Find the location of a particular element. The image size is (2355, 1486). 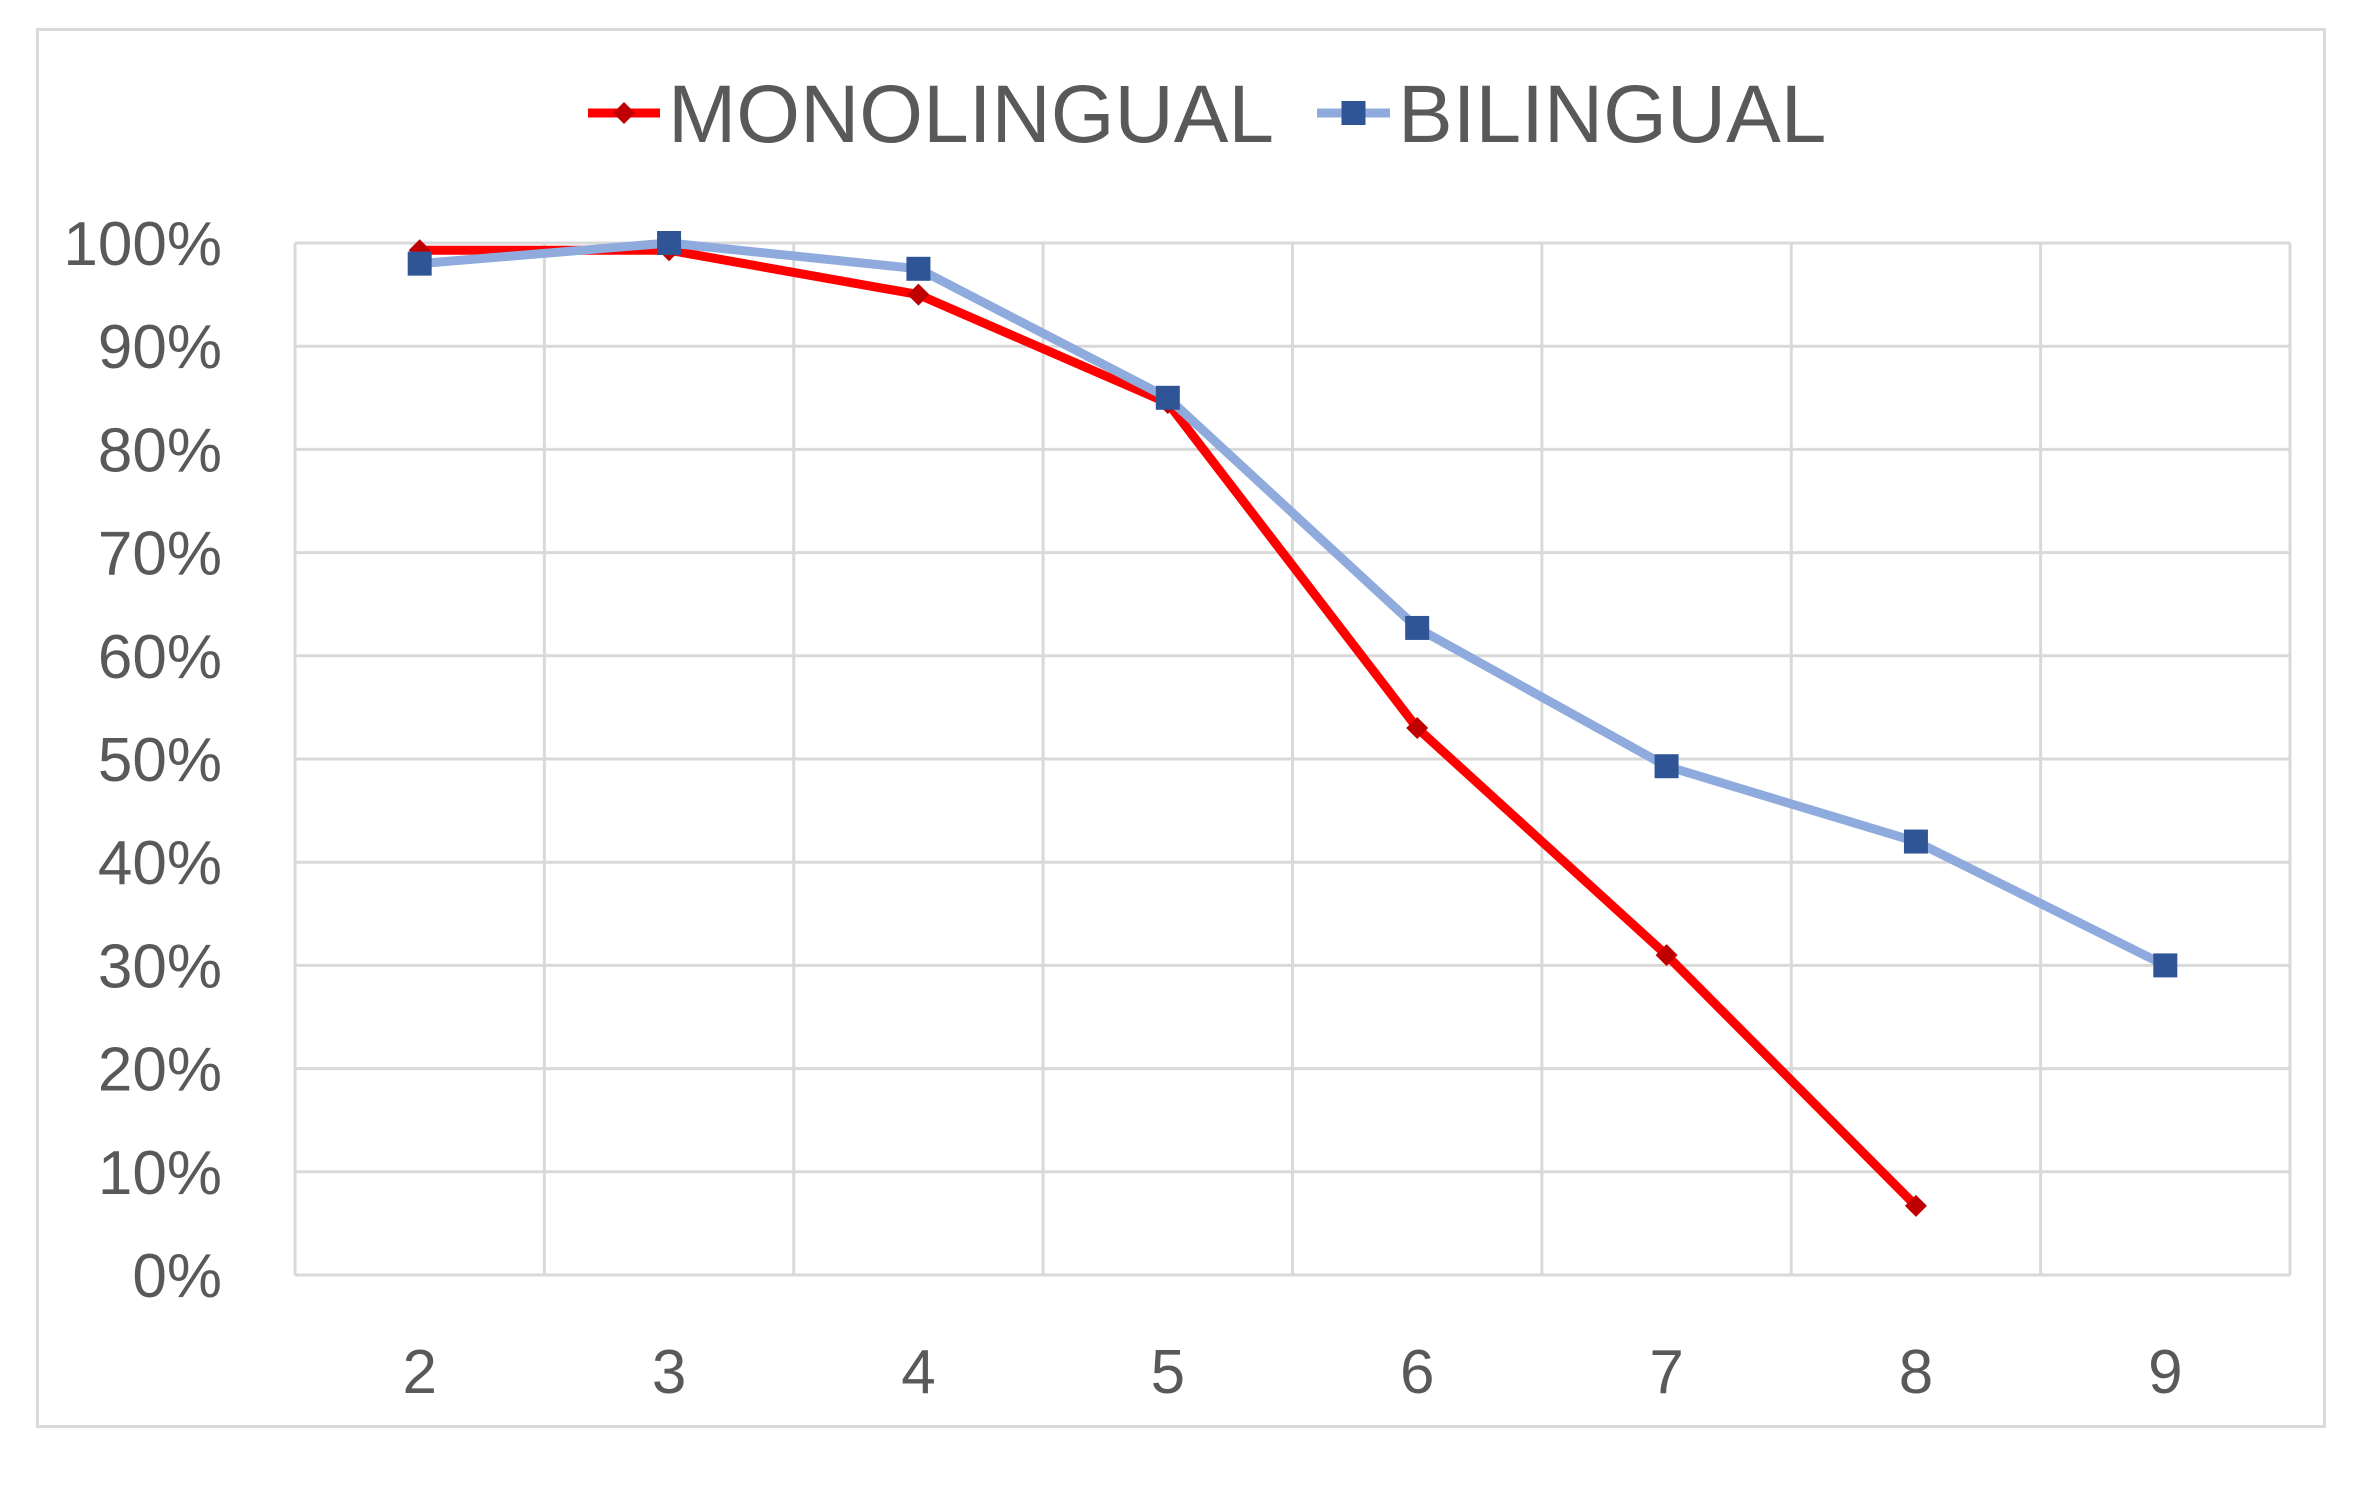

x-tick-label: 6 is located at coordinates (1417, 1372).